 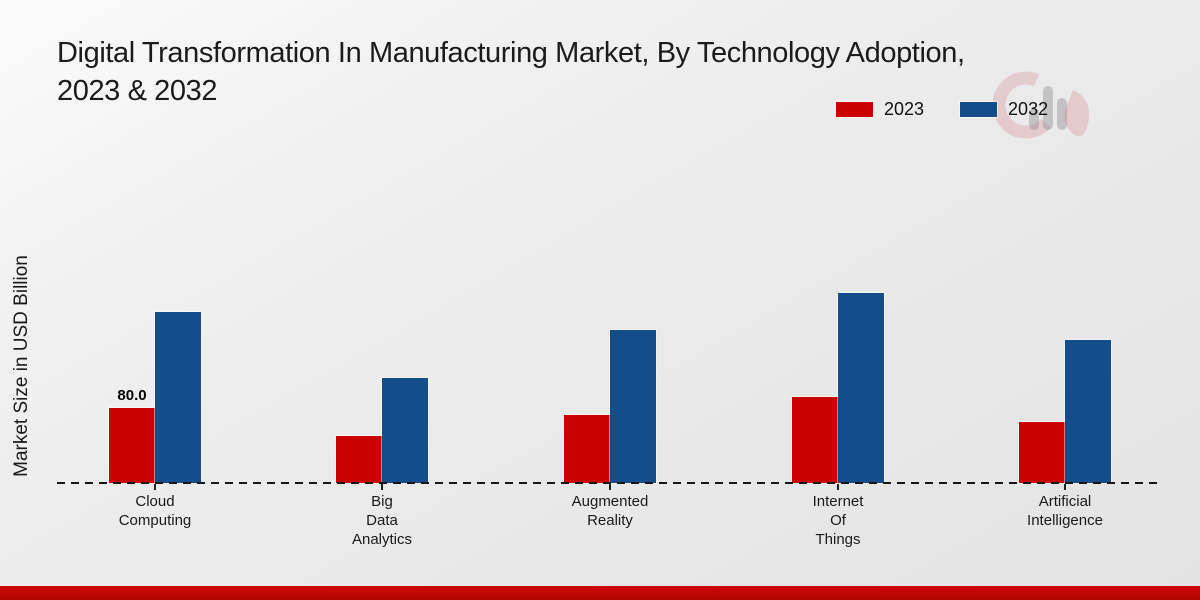 What do you see at coordinates (600, 593) in the screenshot?
I see `footer-accent-bar` at bounding box center [600, 593].